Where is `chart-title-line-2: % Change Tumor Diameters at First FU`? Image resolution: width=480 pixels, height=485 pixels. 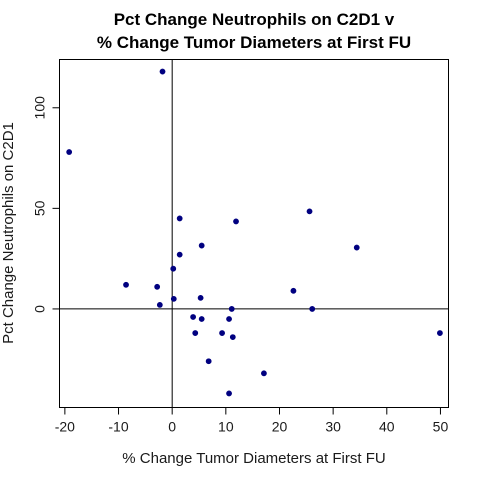 chart-title-line-2: % Change Tumor Diameters at First FU is located at coordinates (254, 42).